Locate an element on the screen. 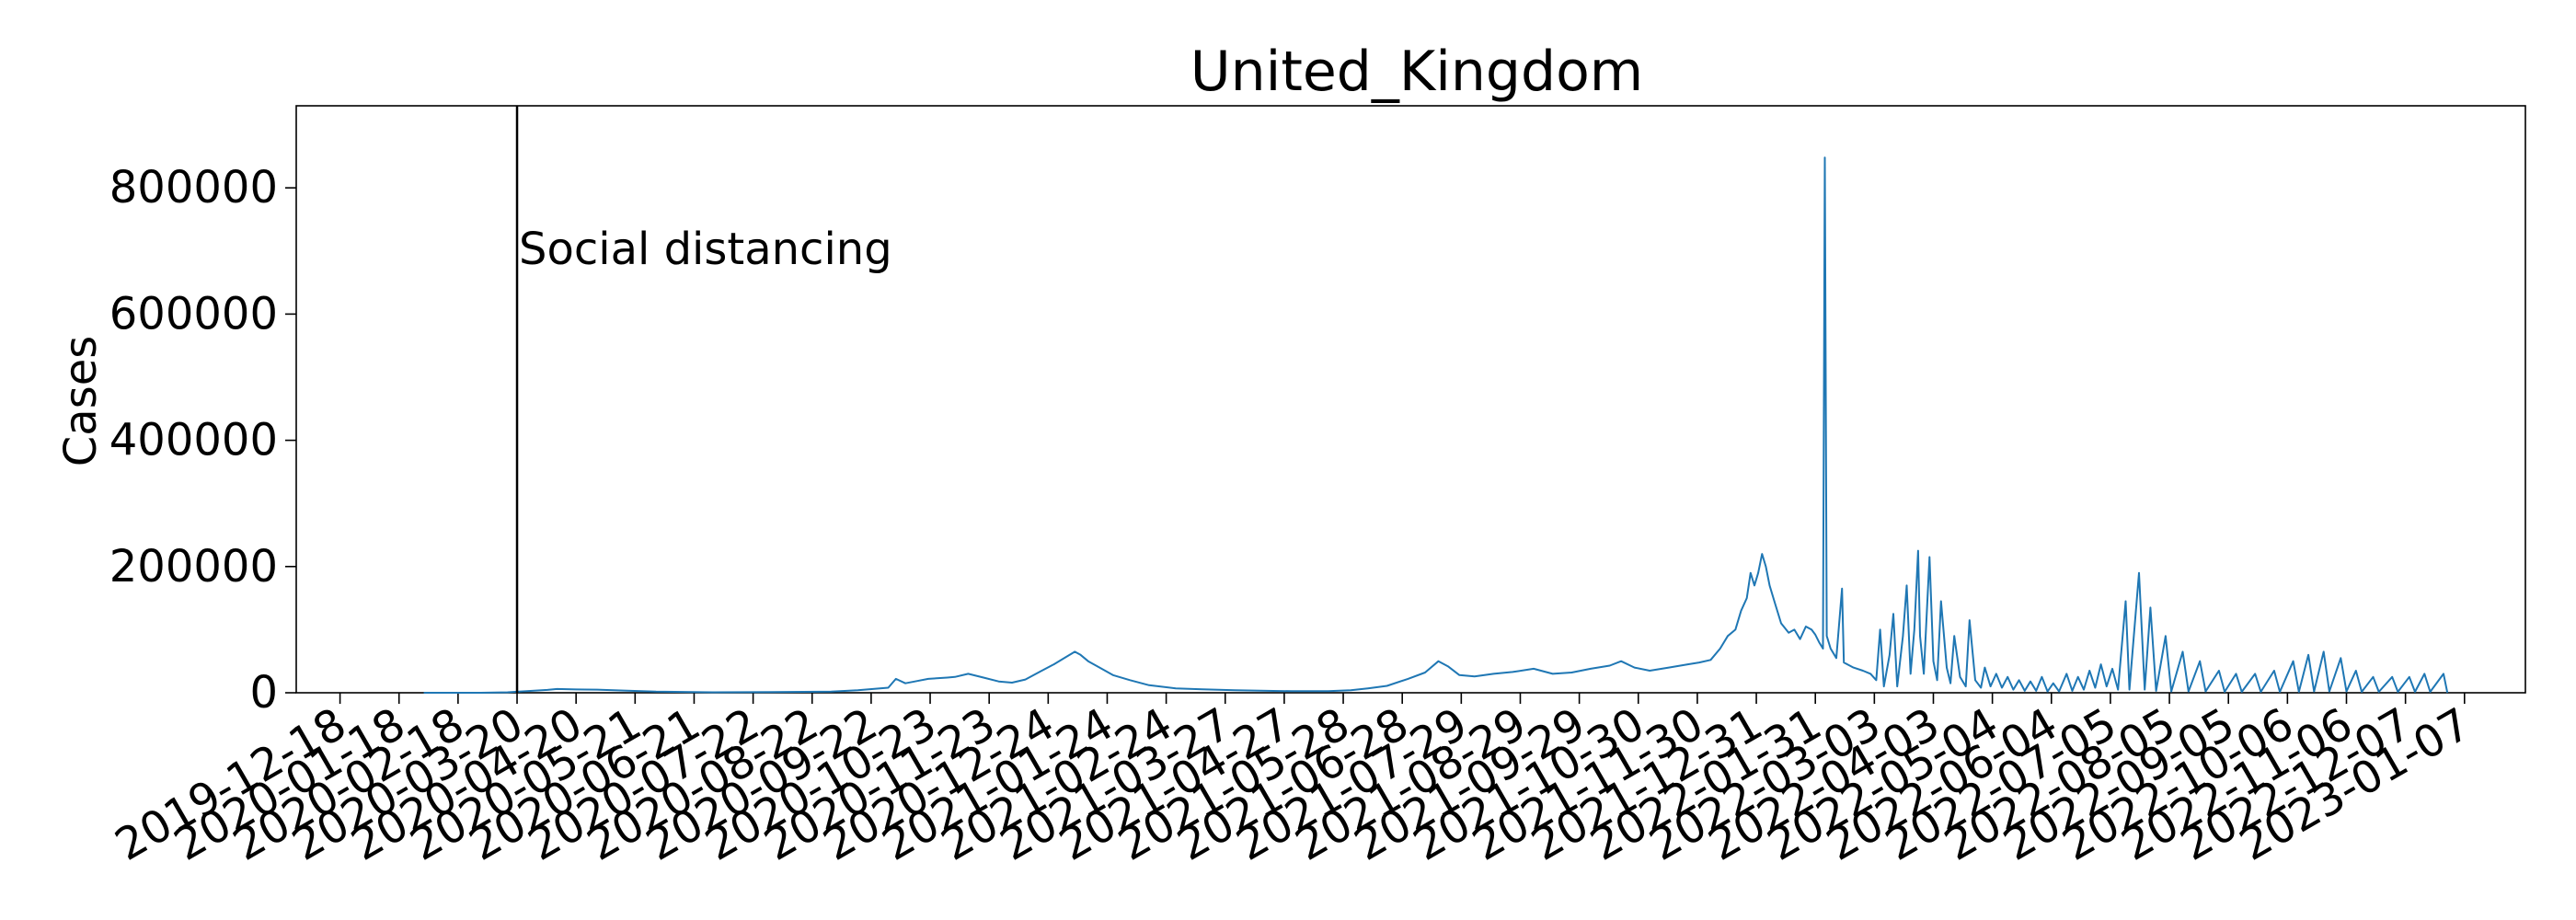 This screenshot has height=920, width=2576. y-axis-label: Cases is located at coordinates (81, 401).